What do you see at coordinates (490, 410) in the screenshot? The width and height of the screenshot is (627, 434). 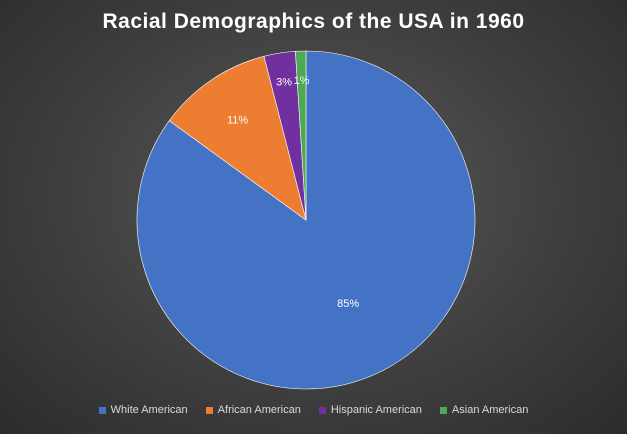 I see `legend-label: Asian American` at bounding box center [490, 410].